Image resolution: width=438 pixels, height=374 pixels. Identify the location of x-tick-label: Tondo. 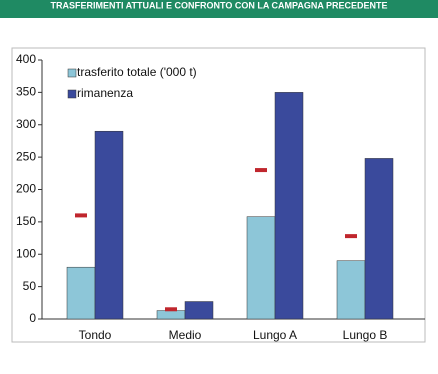
(95, 335).